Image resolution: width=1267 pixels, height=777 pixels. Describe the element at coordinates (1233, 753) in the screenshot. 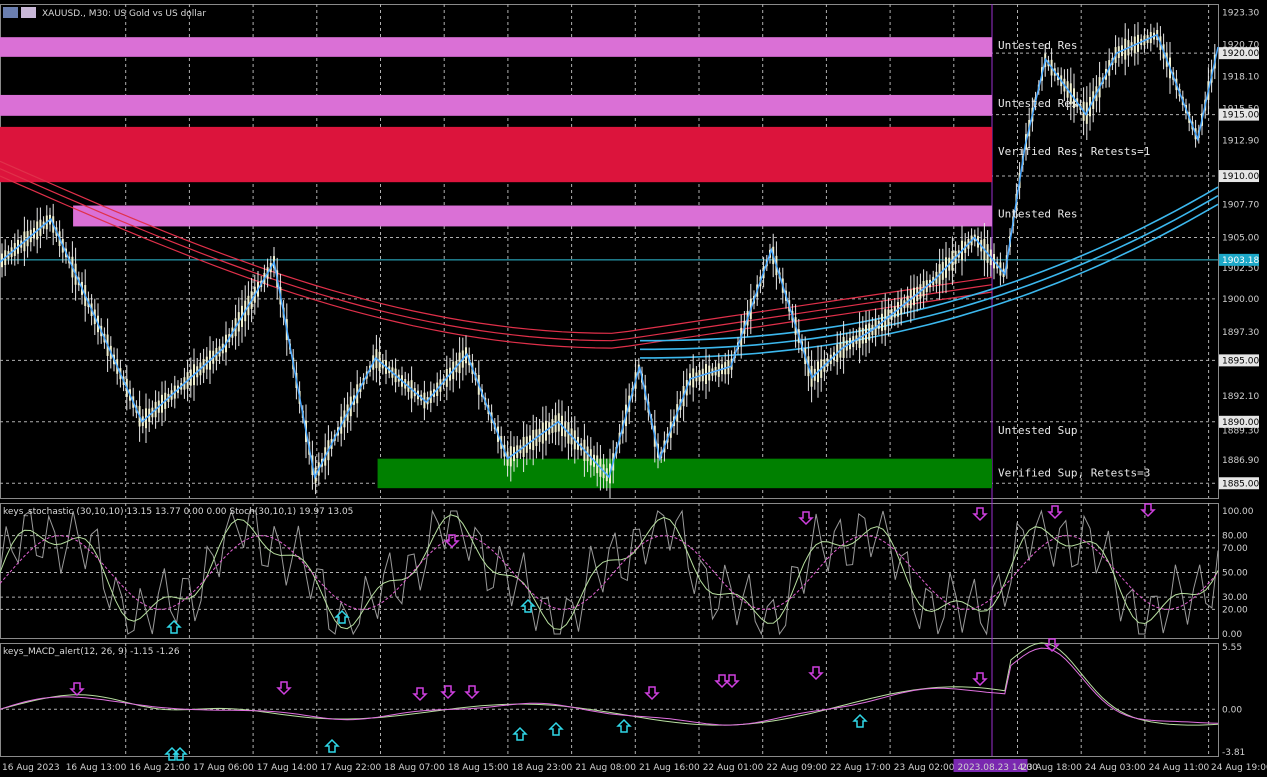

I see `macd-axis-label: -3.81` at that location.